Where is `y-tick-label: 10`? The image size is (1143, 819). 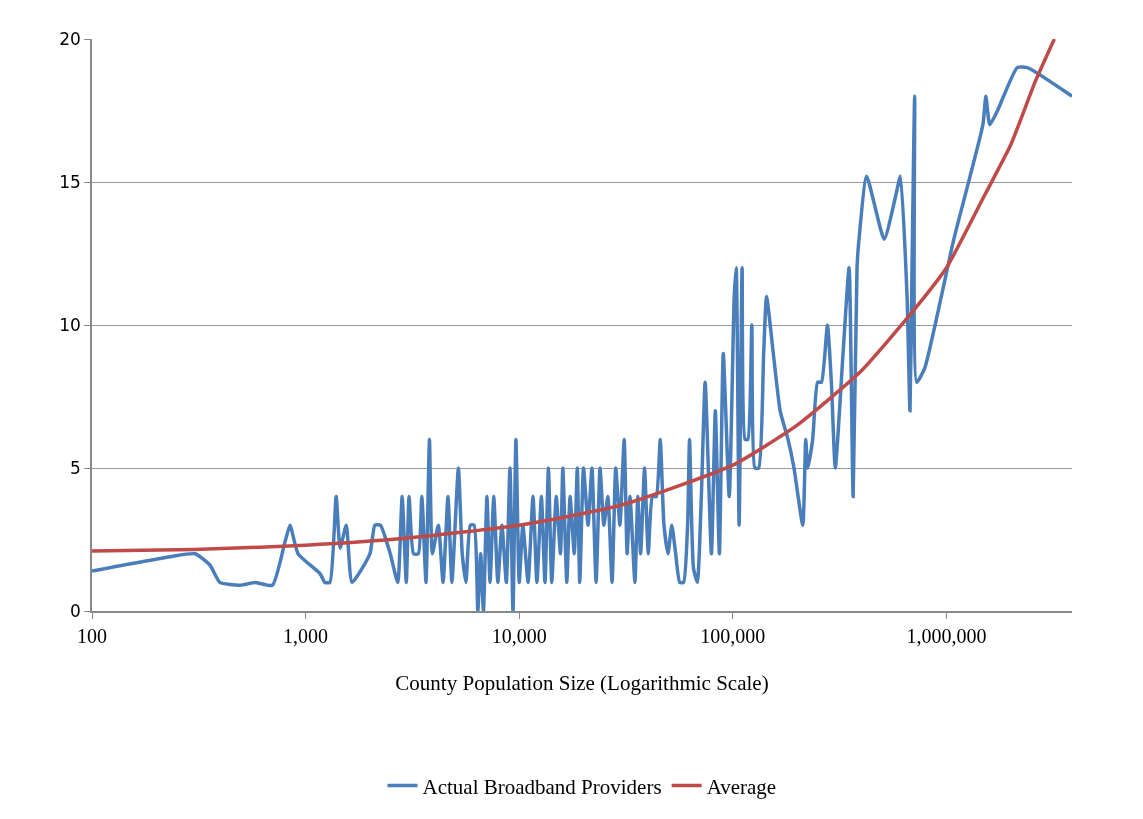 y-tick-label: 10 is located at coordinates (70, 324).